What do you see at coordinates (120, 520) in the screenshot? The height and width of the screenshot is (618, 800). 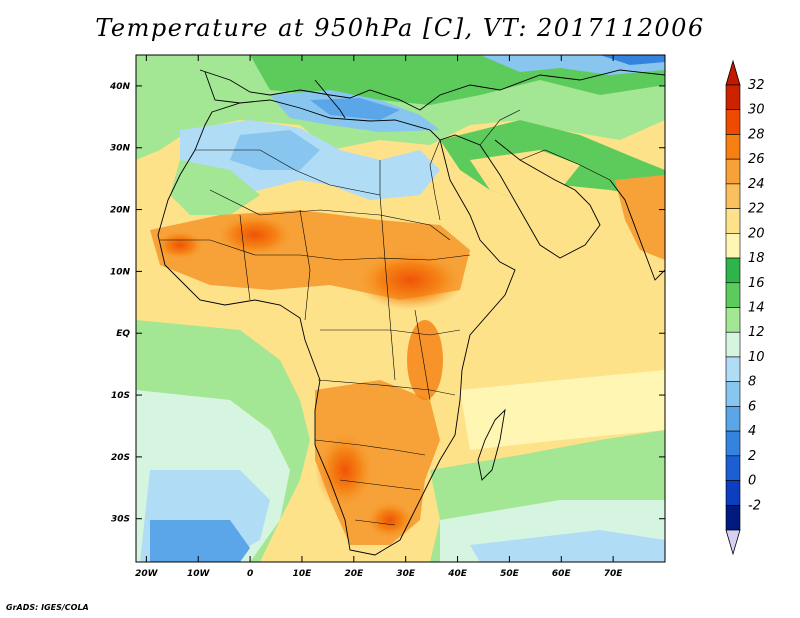 I see `lat-tick-label: 30S` at bounding box center [120, 520].